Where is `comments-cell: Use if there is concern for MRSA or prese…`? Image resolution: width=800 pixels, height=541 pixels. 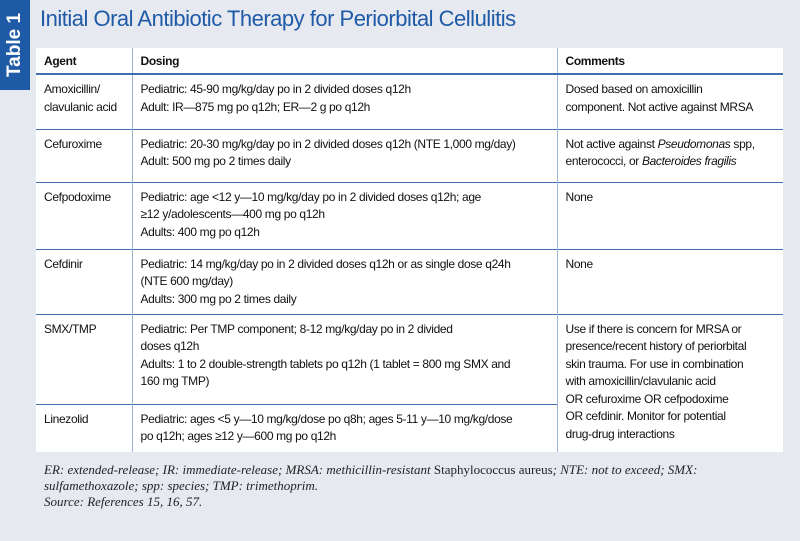 comments-cell: Use if there is concern for MRSA or prese… is located at coordinates (669, 382).